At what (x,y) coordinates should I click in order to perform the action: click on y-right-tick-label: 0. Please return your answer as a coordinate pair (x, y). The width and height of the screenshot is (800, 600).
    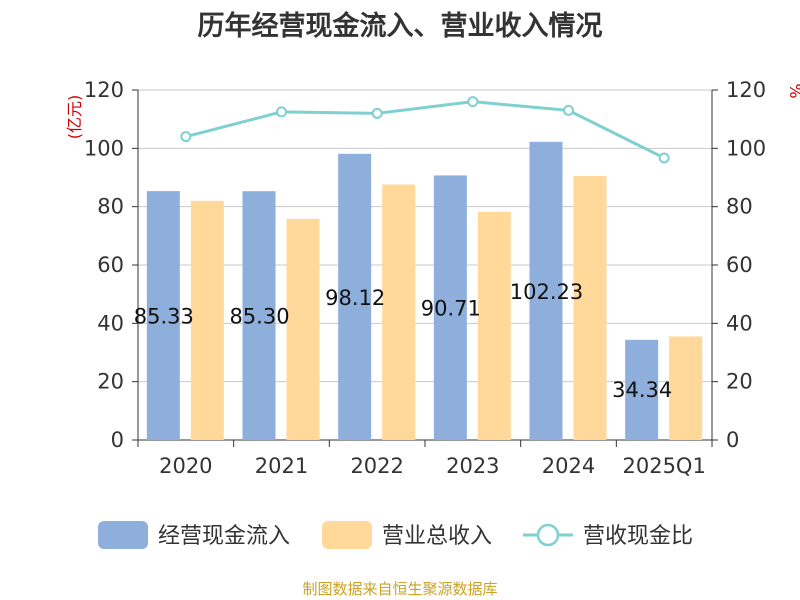
    Looking at the image, I should click on (732, 440).